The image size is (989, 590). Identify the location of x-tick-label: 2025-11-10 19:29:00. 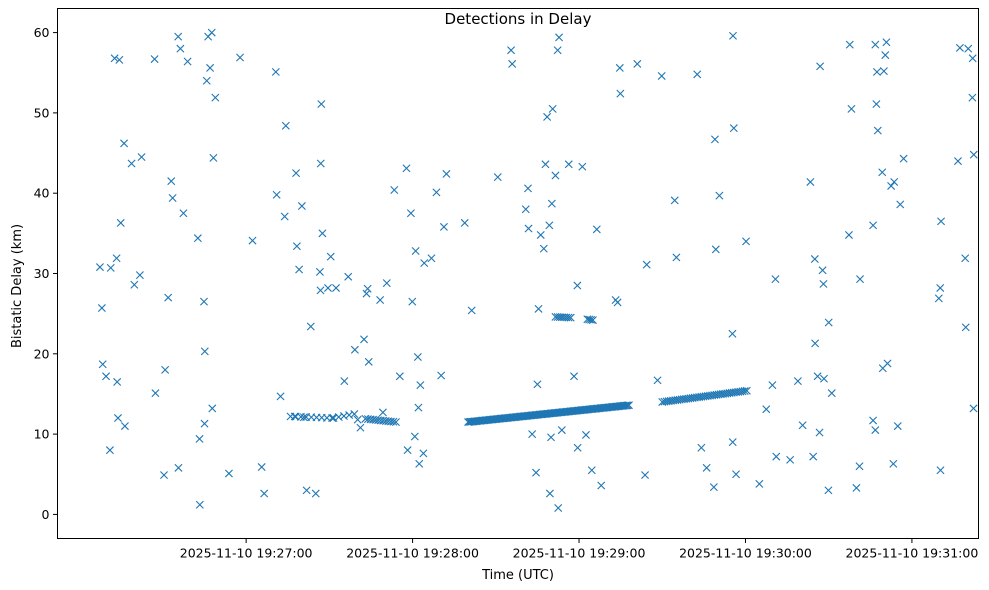
(579, 553).